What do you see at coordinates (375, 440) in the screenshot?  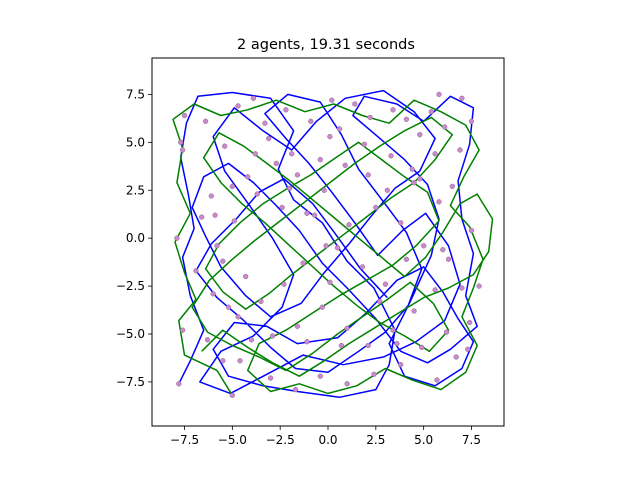 I see `x-tick-label: 2.5` at bounding box center [375, 440].